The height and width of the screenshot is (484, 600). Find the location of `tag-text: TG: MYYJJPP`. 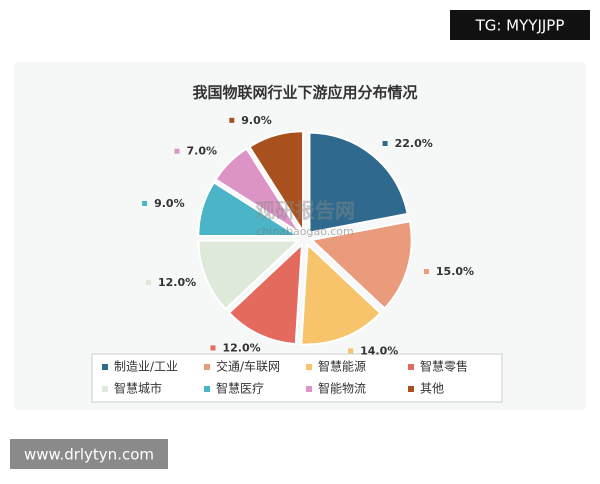

tag-text: TG: MYYJJPP is located at coordinates (520, 26).